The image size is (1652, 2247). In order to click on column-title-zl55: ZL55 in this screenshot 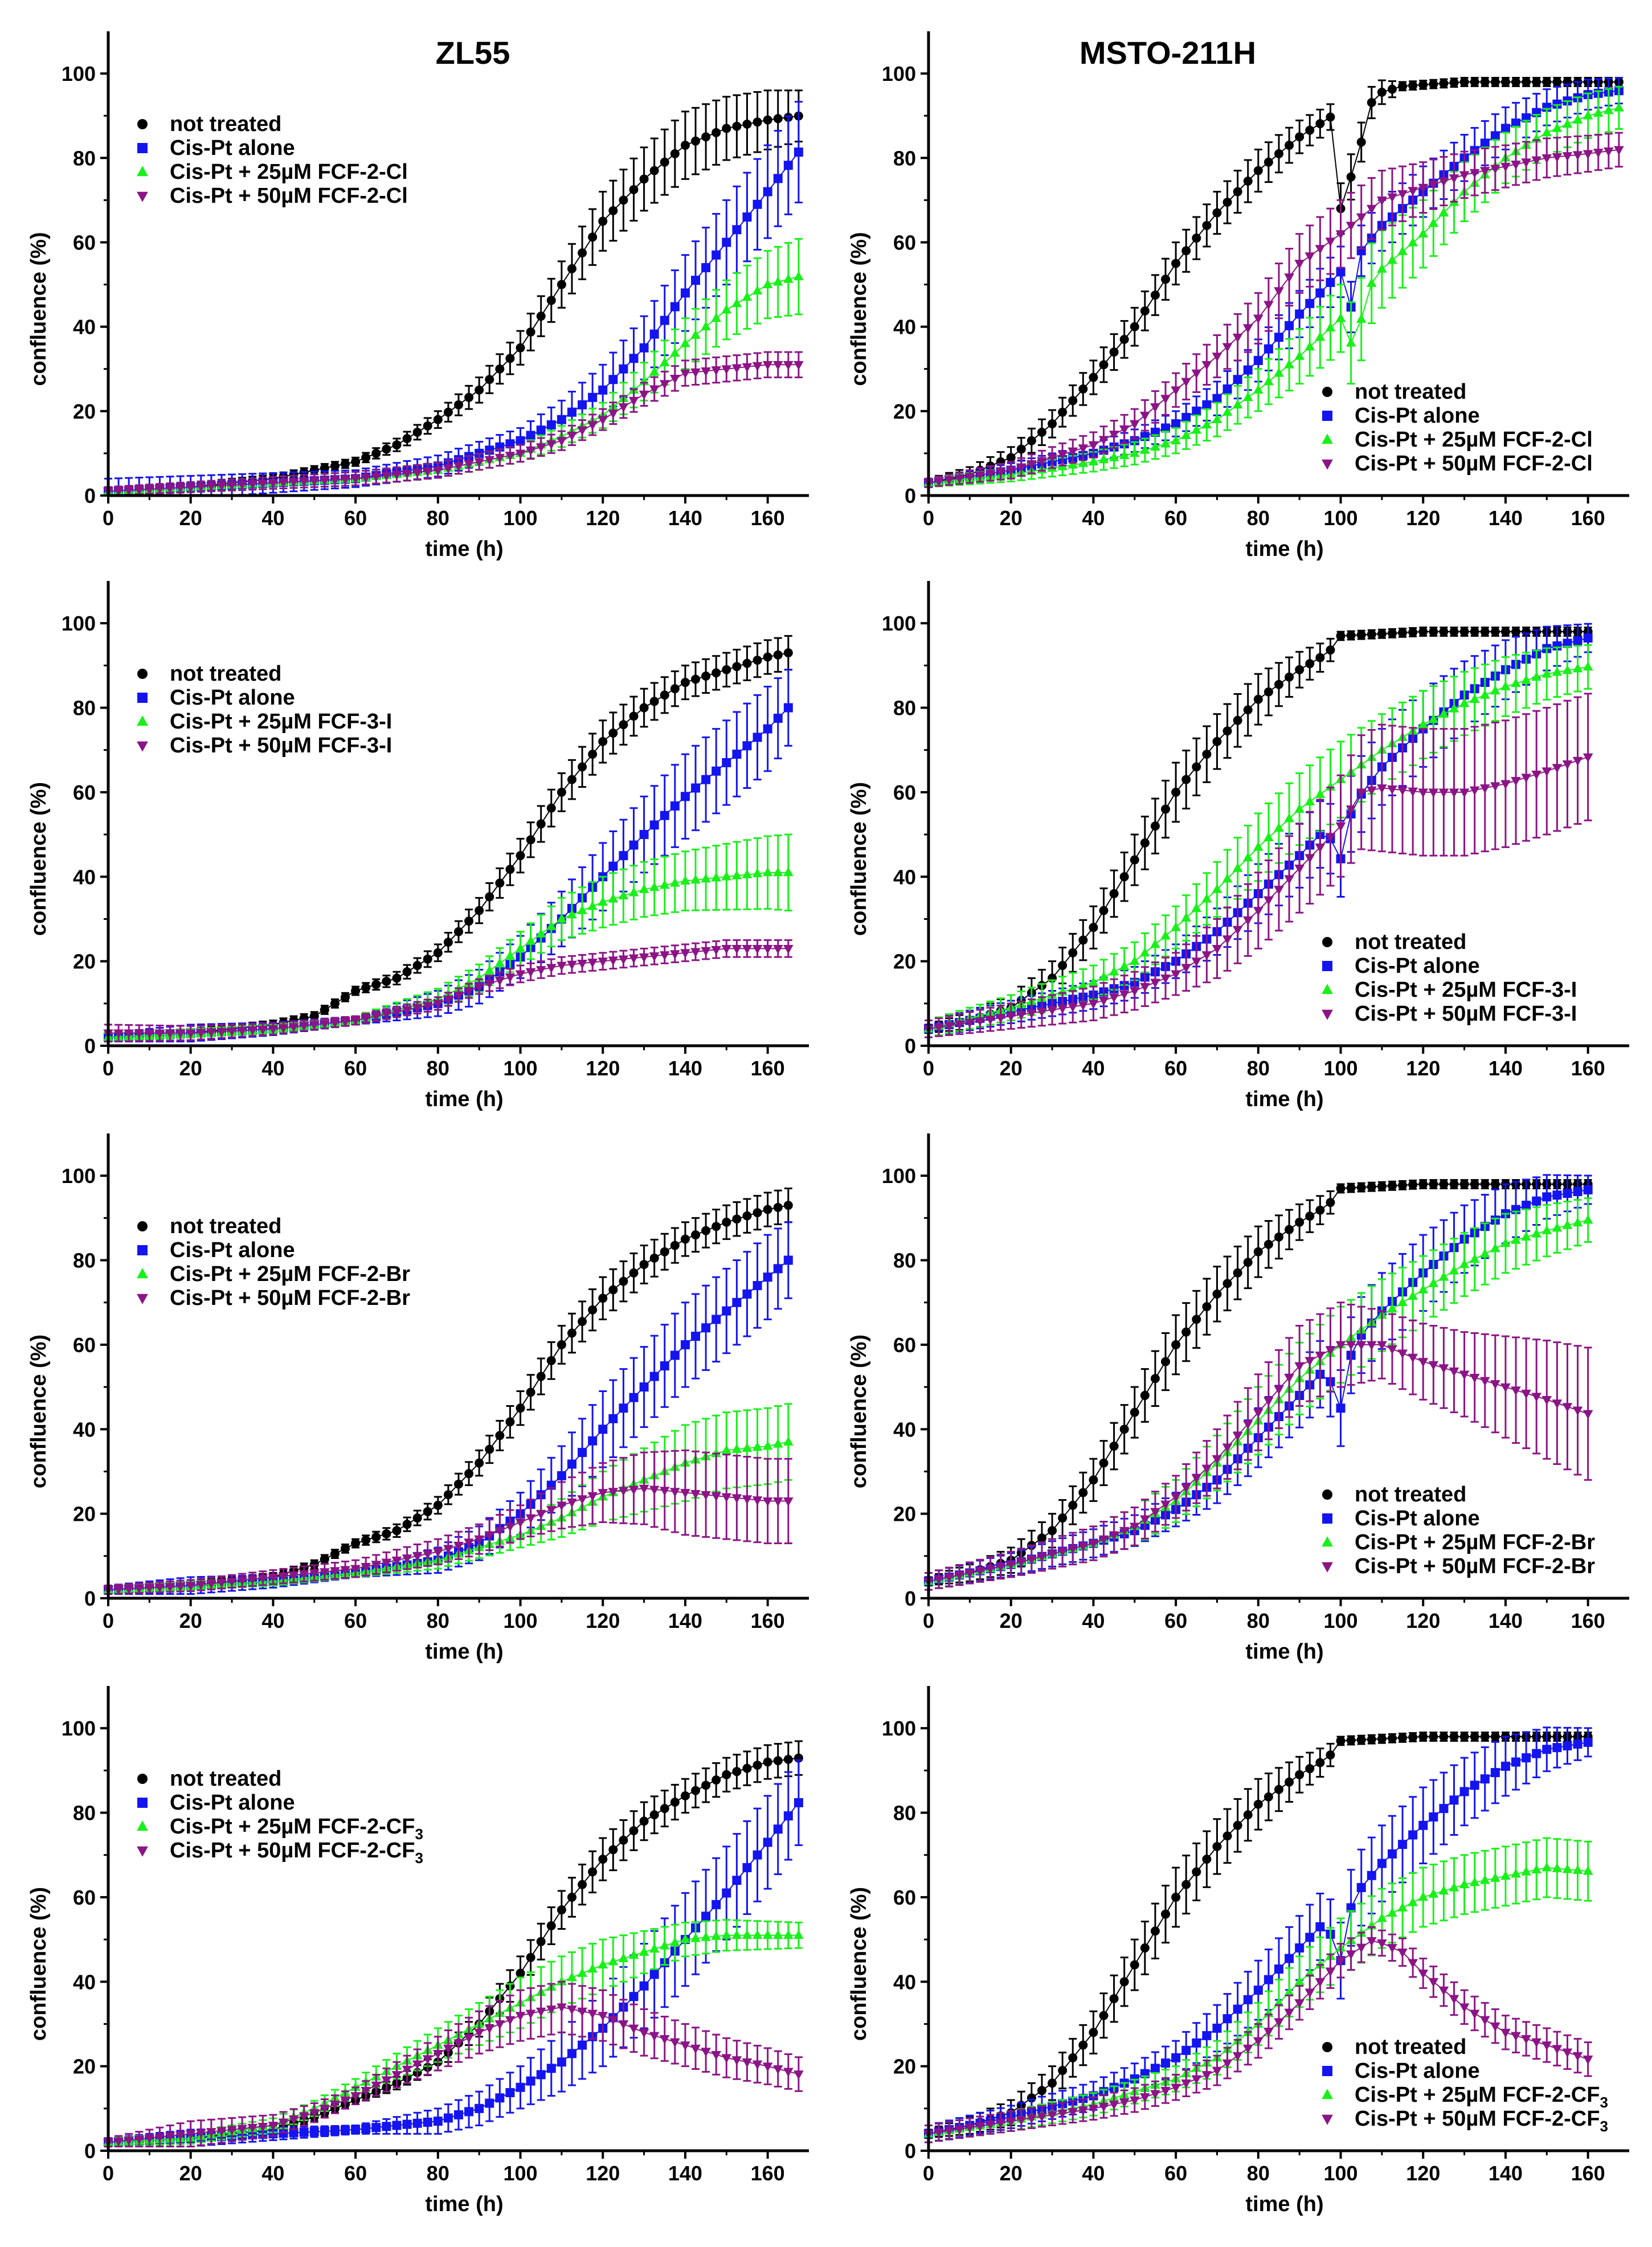, I will do `click(473, 53)`.